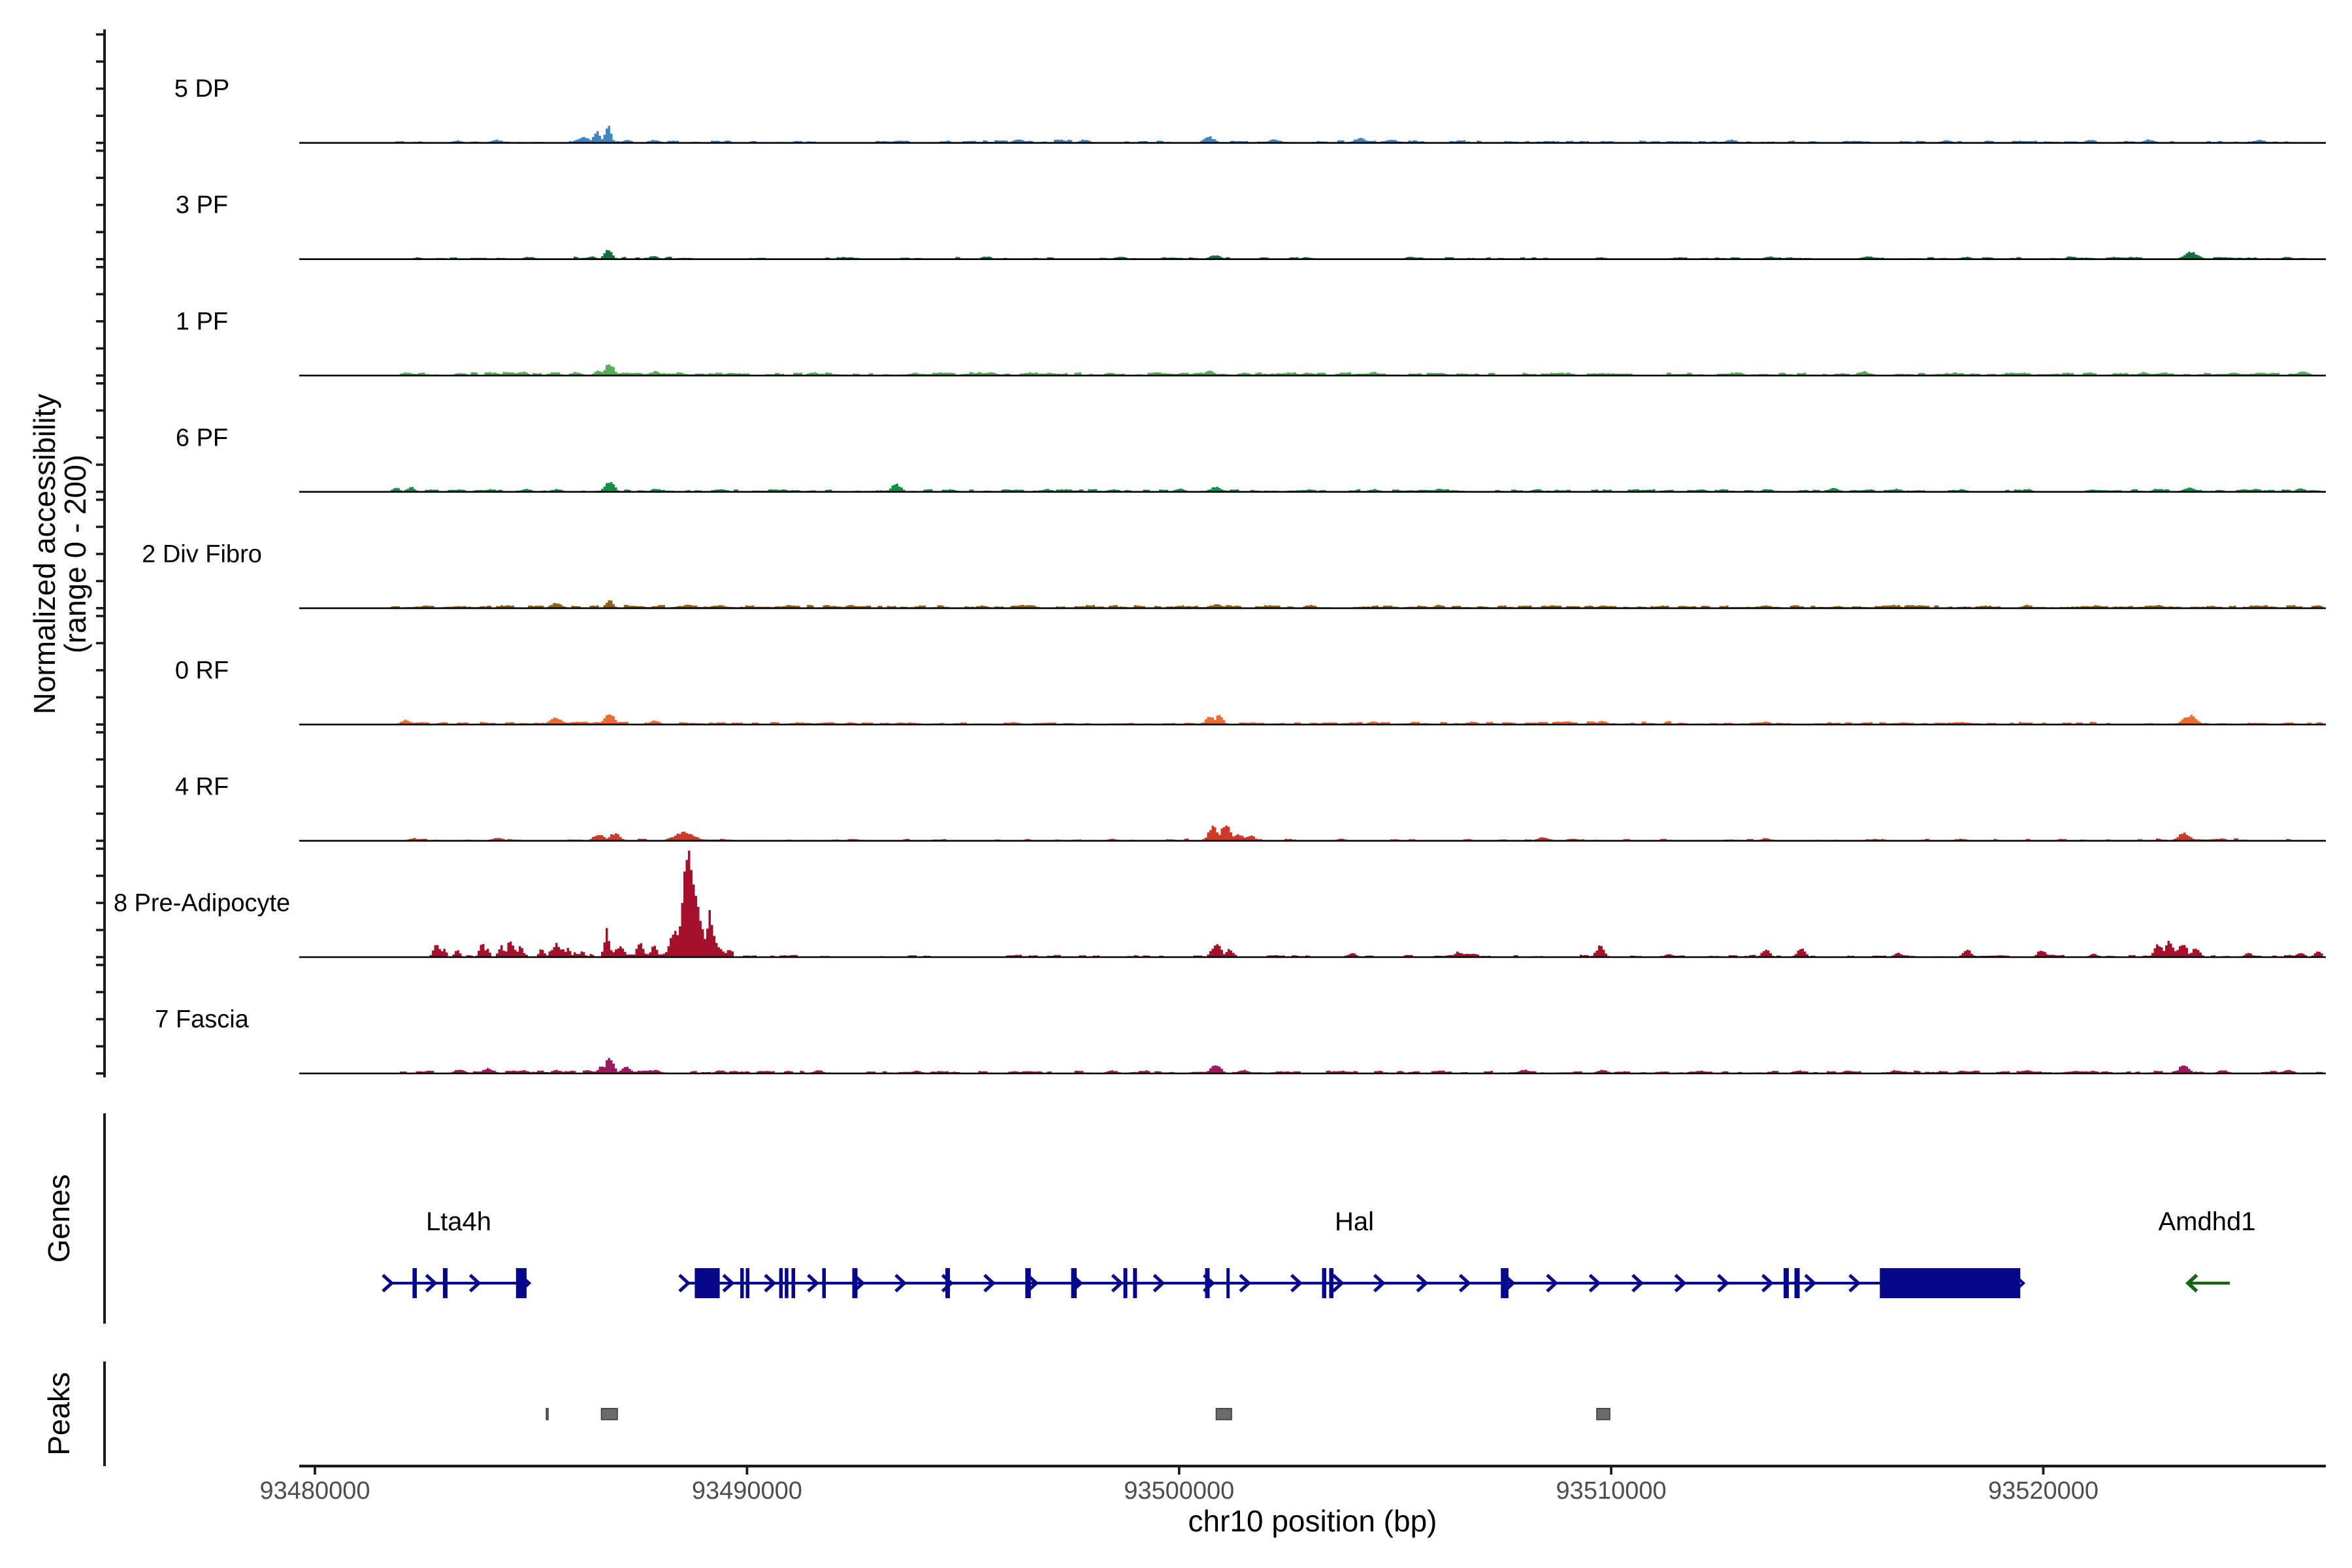  I want to click on svg-text: Peaks, so click(59, 1414).